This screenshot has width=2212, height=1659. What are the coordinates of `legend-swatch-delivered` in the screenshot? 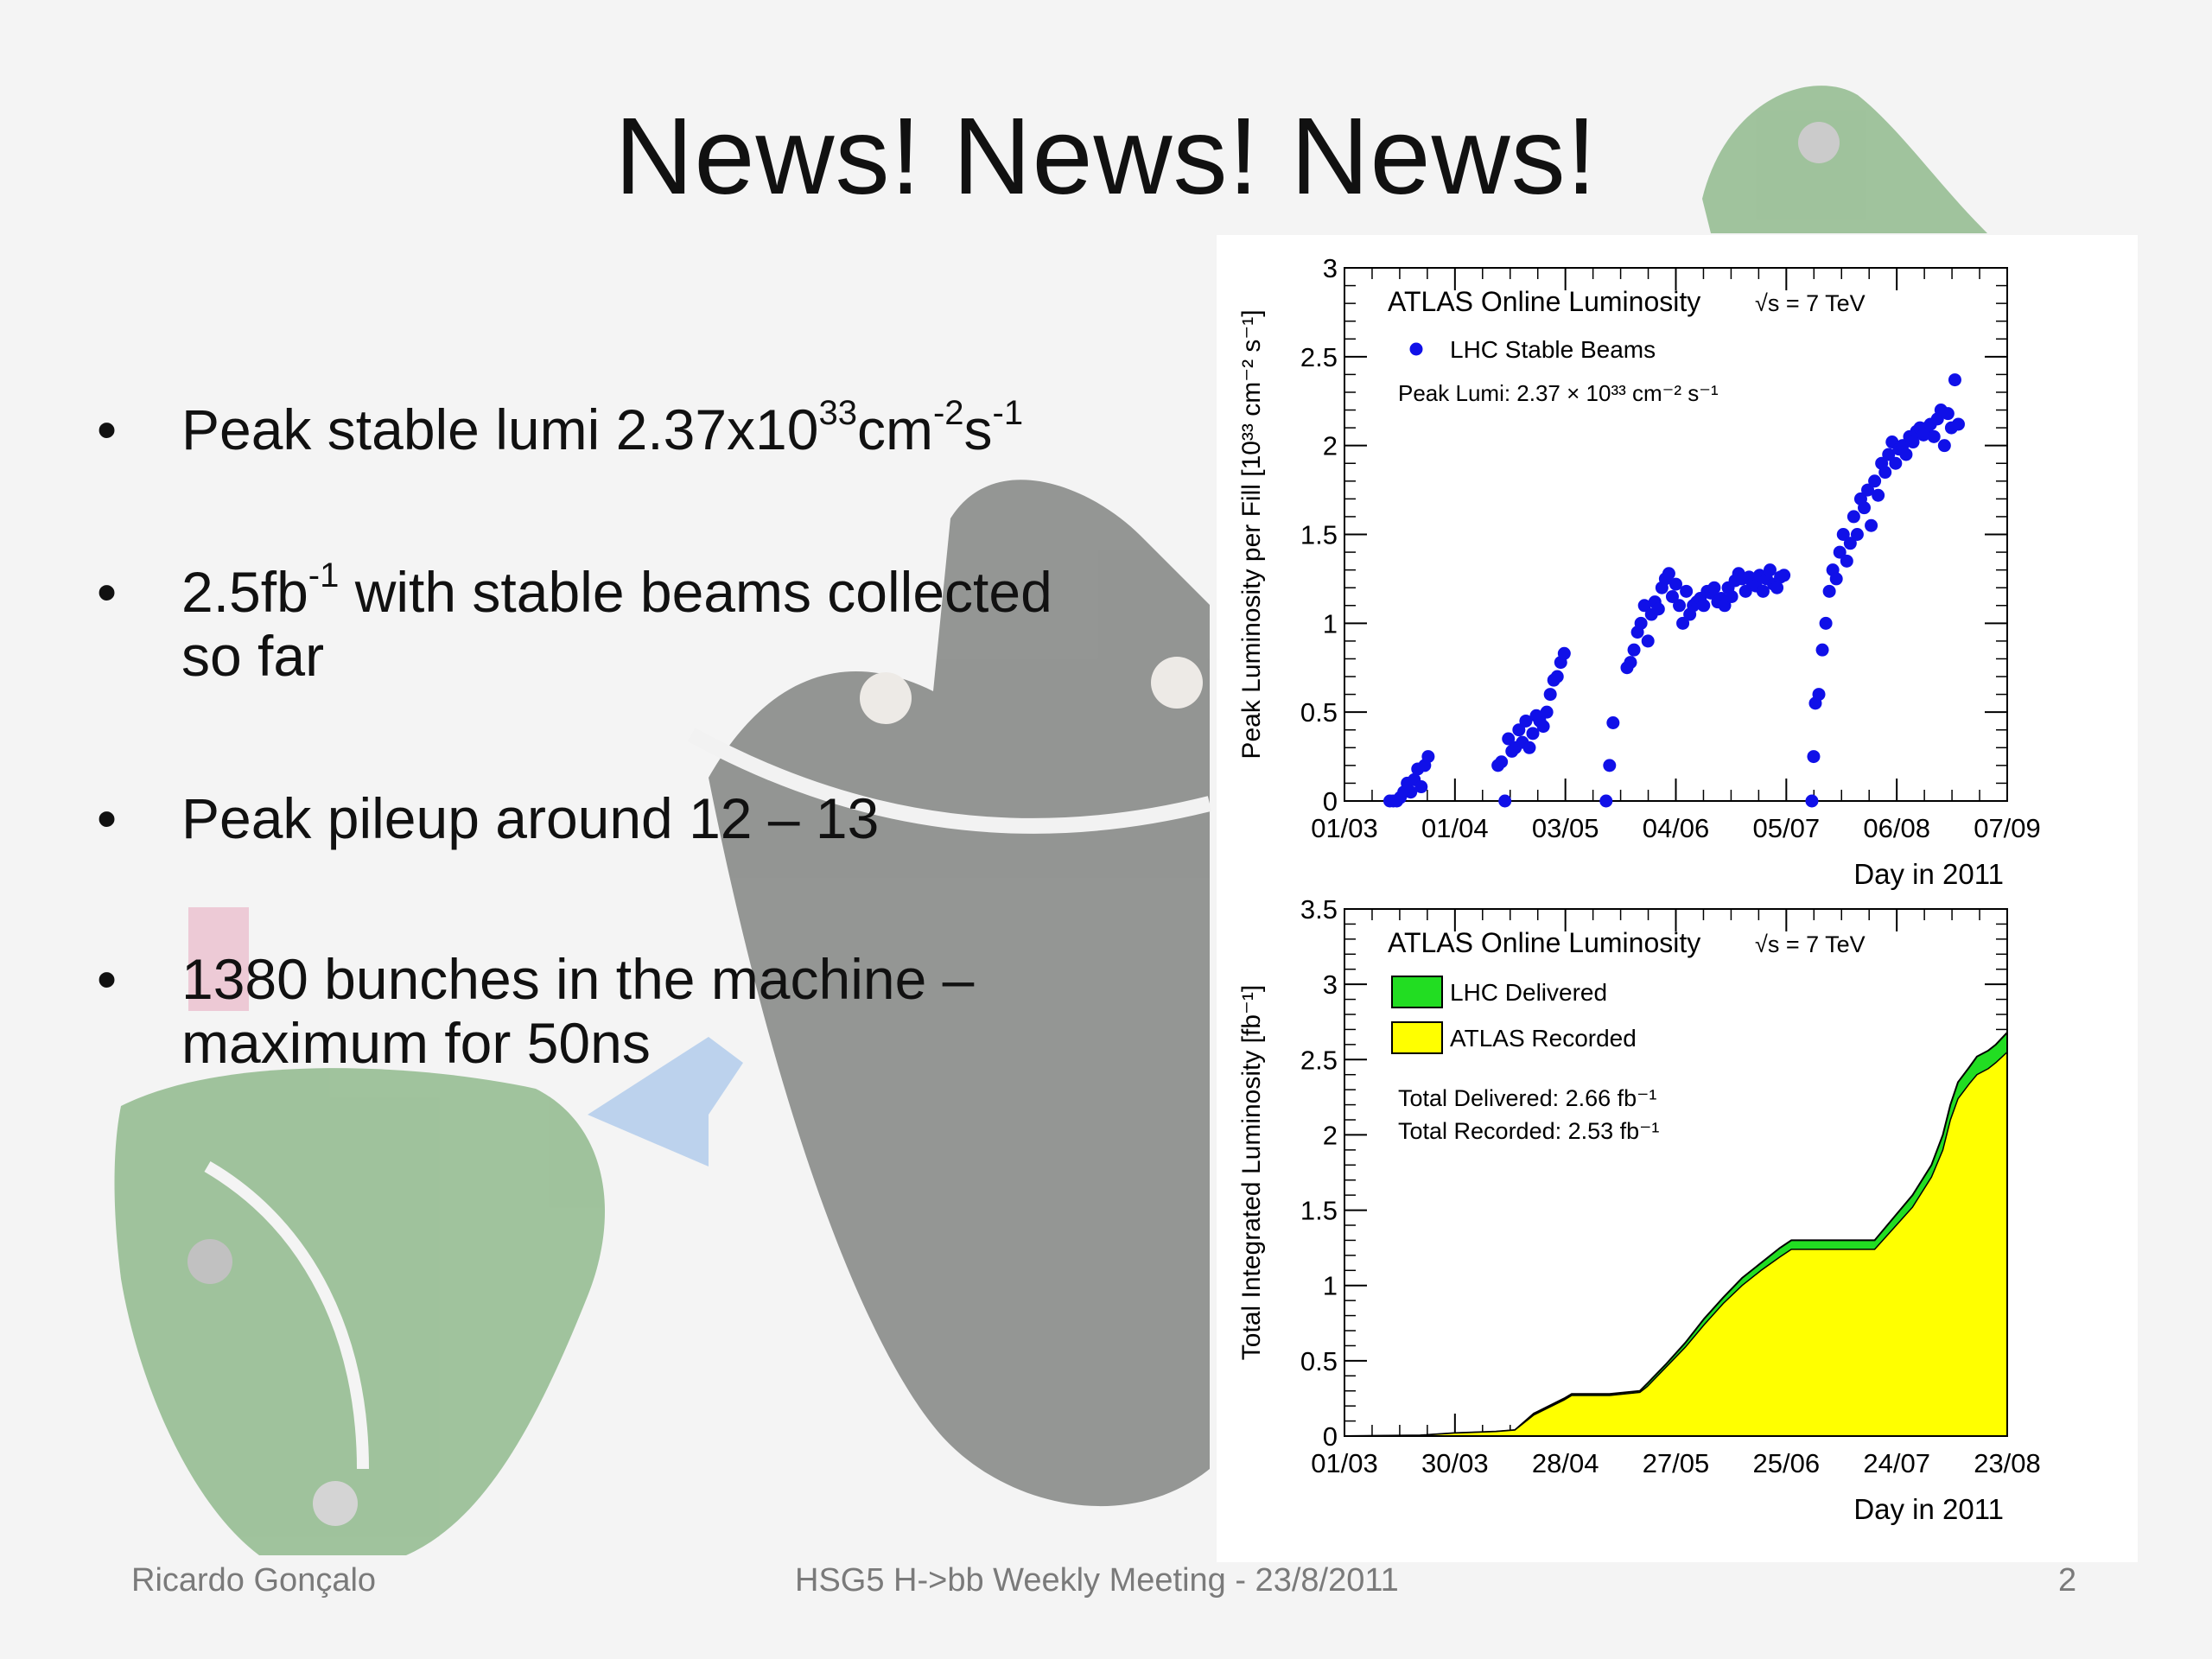 It's located at (1417, 992).